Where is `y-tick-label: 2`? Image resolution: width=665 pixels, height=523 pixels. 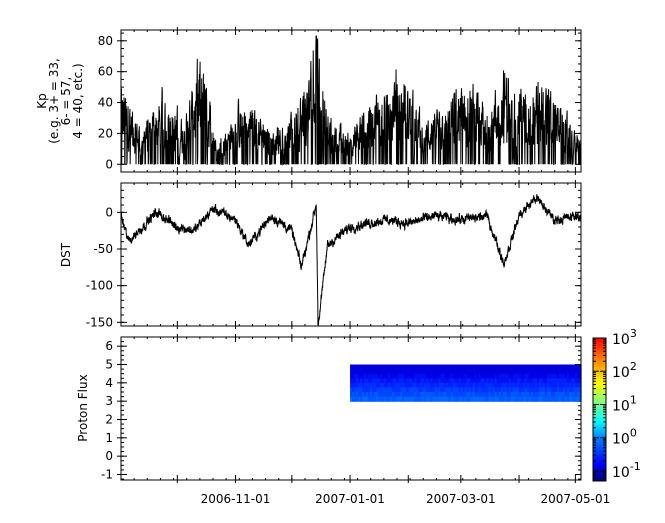 y-tick-label: 2 is located at coordinates (109, 420).